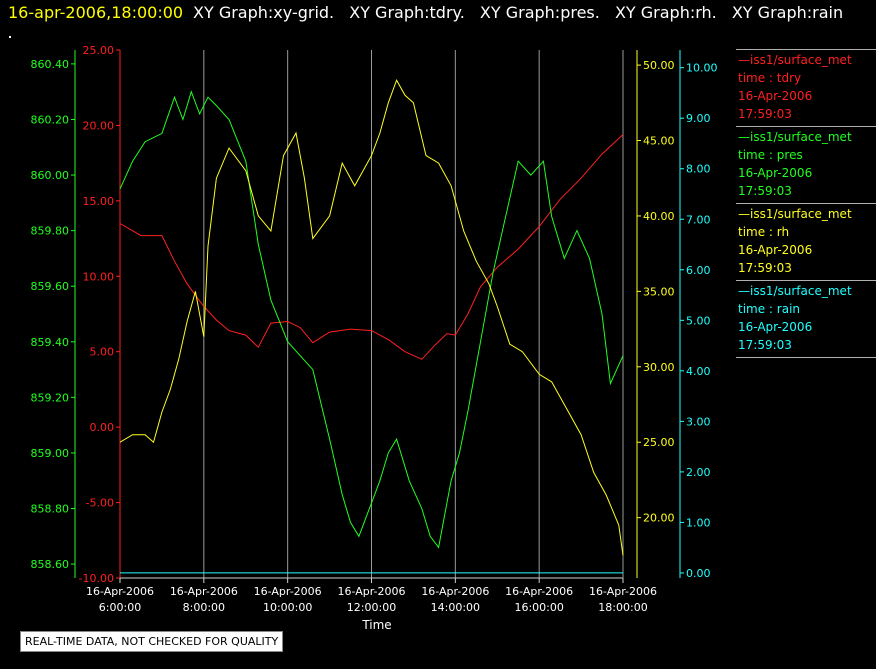  I want to click on x-tick-time: 10:00:00, so click(287, 607).